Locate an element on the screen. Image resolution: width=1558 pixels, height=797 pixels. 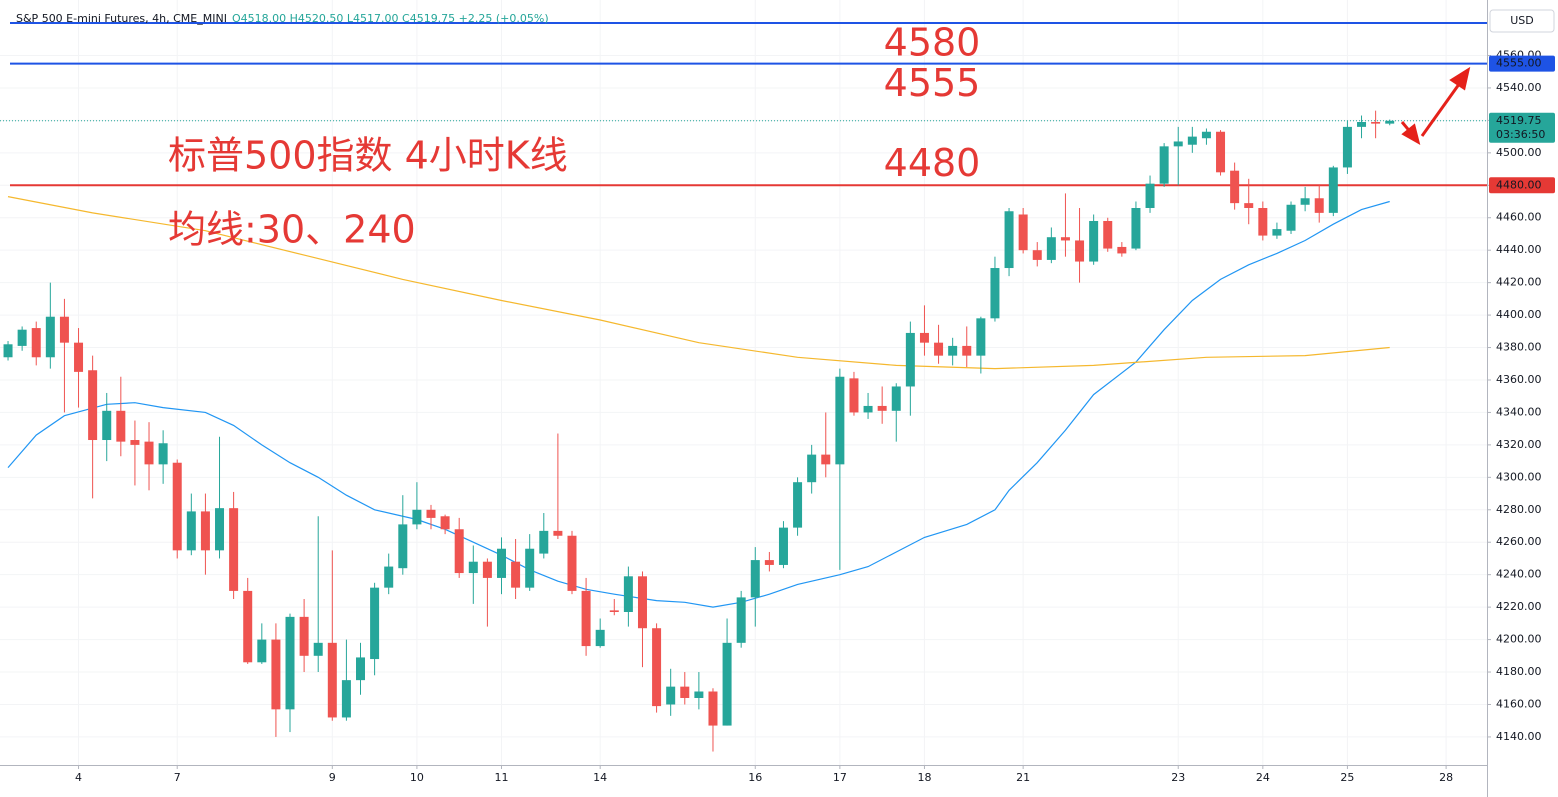
y-tick-label: 4240.00 is located at coordinates (1519, 574).